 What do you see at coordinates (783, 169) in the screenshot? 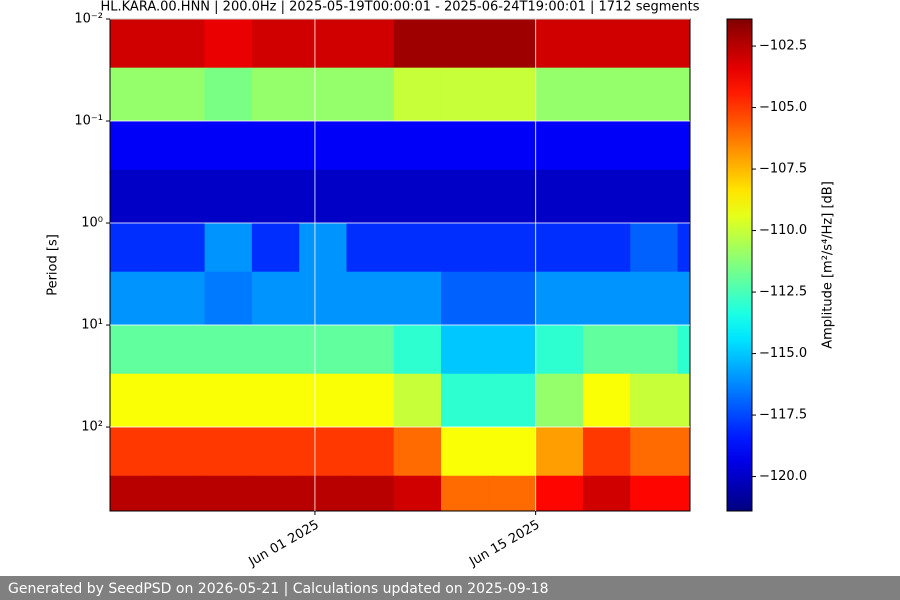
I see `colorbar-tick-label: −107.5` at bounding box center [783, 169].